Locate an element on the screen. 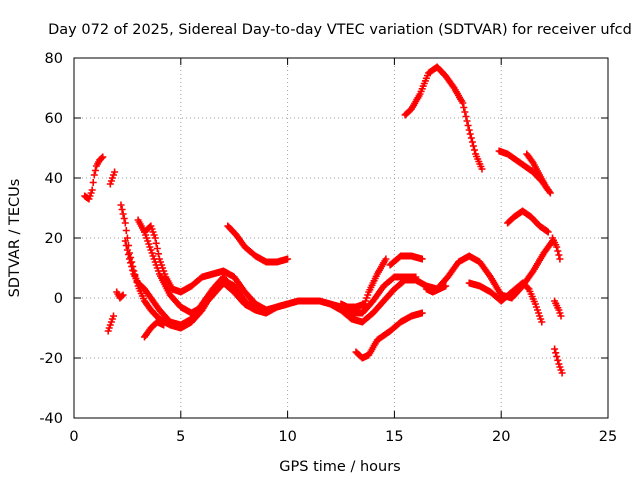 Image resolution: width=640 pixels, height=480 pixels. series-arc-p is located at coordinates (443, 118).